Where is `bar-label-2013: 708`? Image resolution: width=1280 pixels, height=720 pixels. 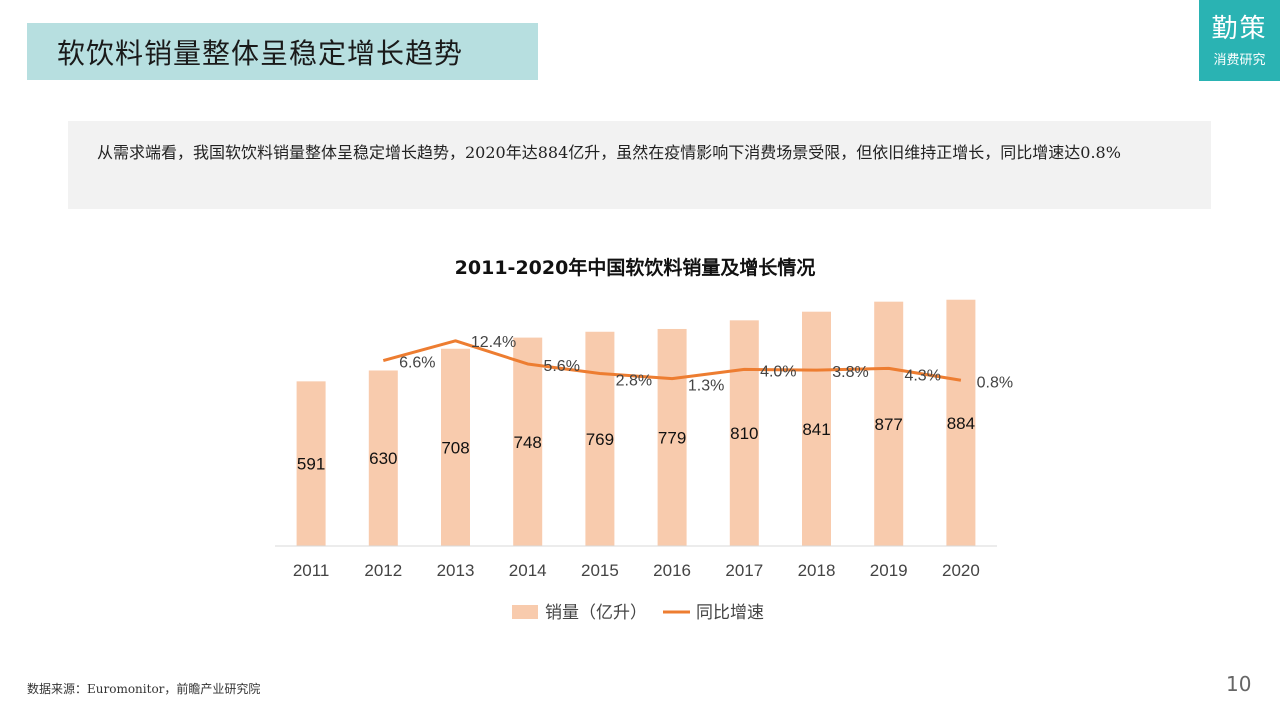
bar-label-2013: 708 is located at coordinates (455, 447).